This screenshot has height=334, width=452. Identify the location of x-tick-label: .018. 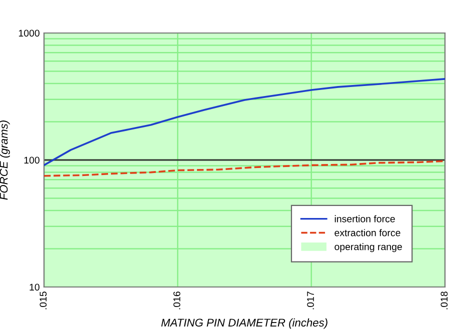
(444, 301).